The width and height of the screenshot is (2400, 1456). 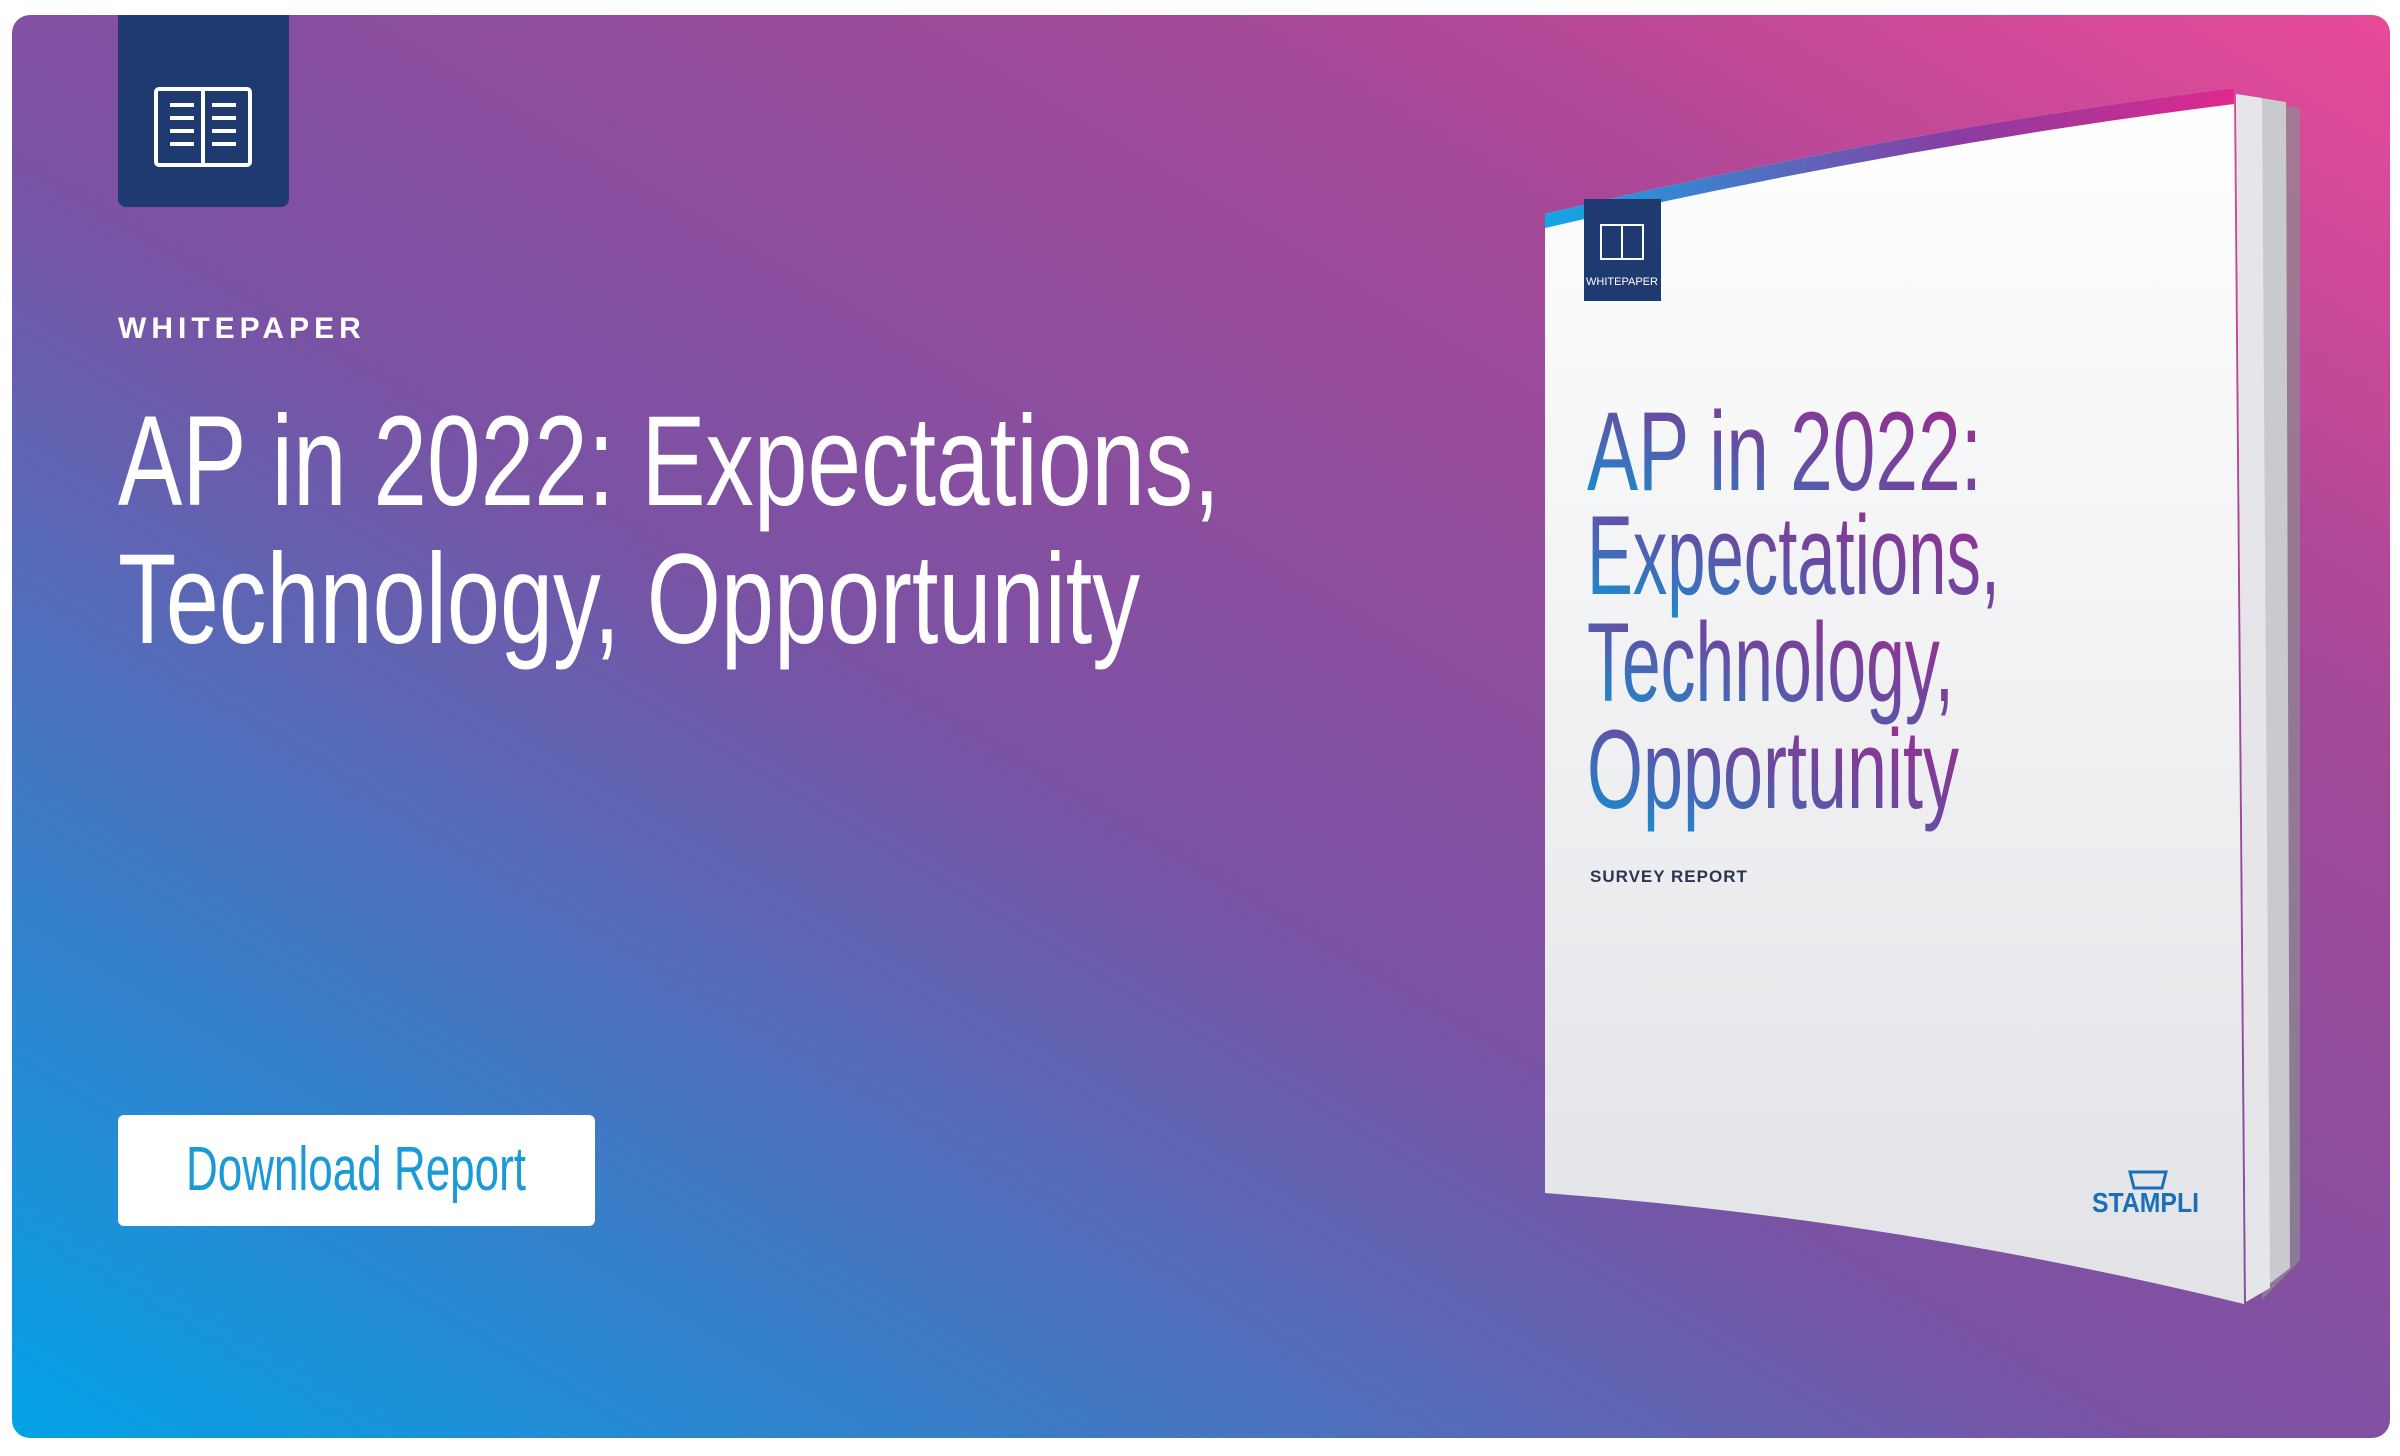 What do you see at coordinates (1784, 451) in the screenshot?
I see `cover-title-line: AP in 2022:` at bounding box center [1784, 451].